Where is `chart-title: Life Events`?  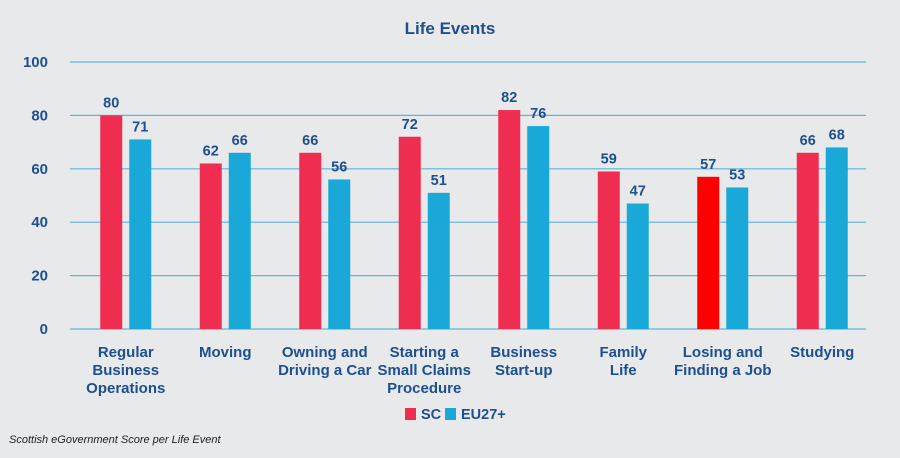 chart-title: Life Events is located at coordinates (450, 28).